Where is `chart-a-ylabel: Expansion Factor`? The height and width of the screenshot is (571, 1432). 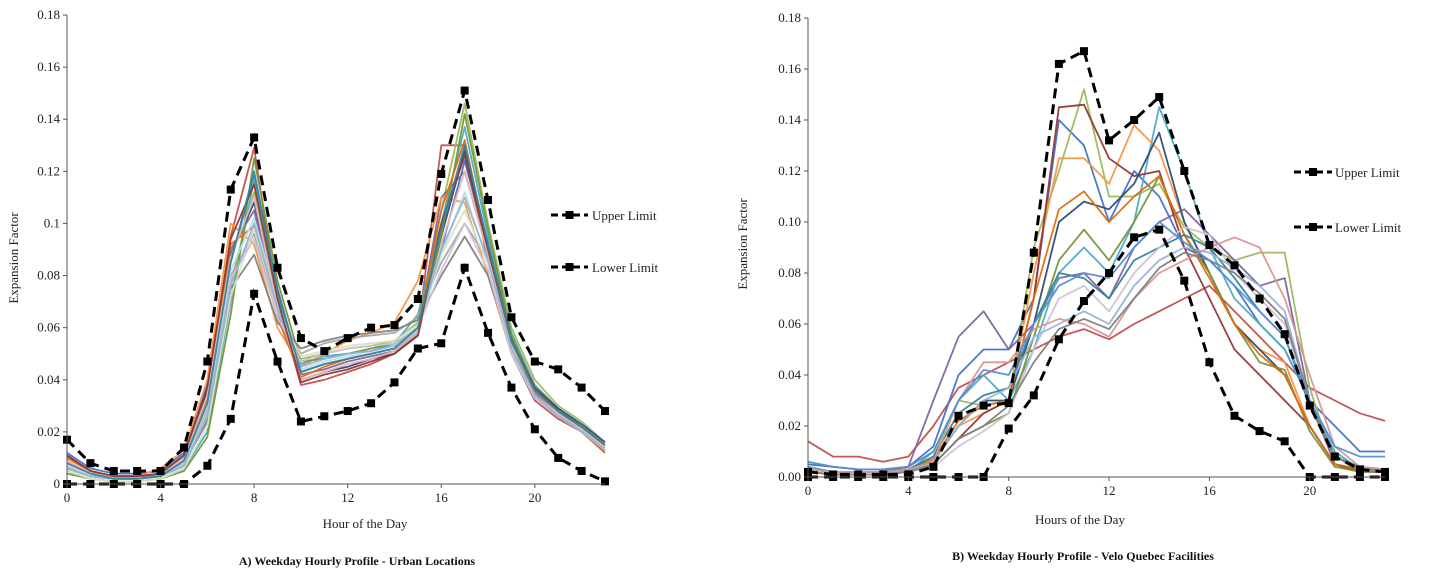
chart-a-ylabel: Expansion Factor is located at coordinates (13, 258).